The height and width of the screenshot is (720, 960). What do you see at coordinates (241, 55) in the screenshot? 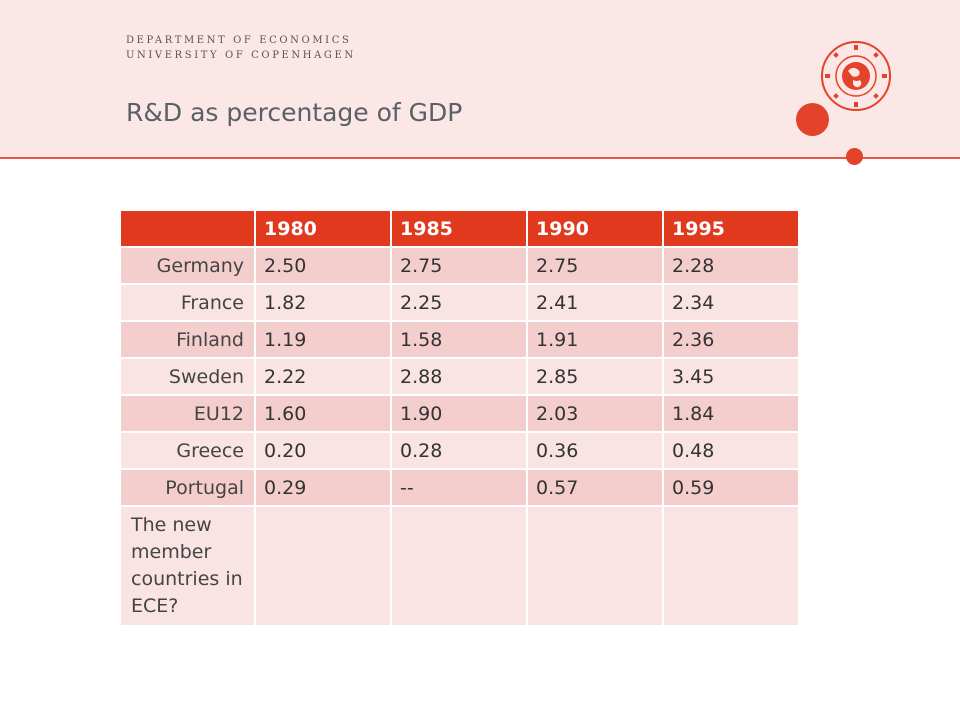
I see `department-line-2: UNIVERSITY OF COPENHAGEN` at bounding box center [241, 55].